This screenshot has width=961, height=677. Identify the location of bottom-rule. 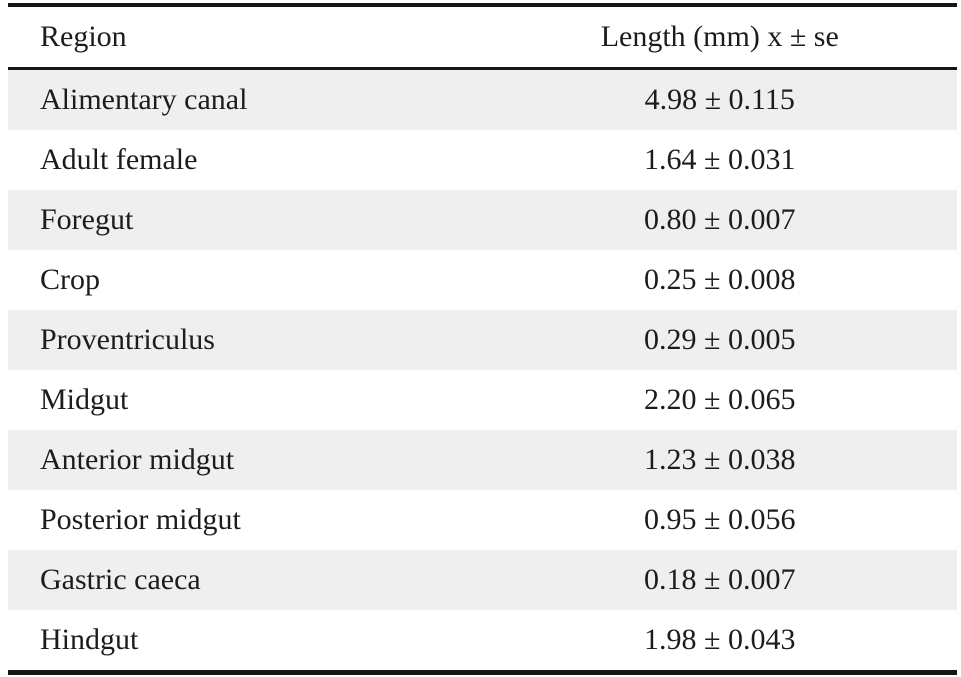
(482, 672).